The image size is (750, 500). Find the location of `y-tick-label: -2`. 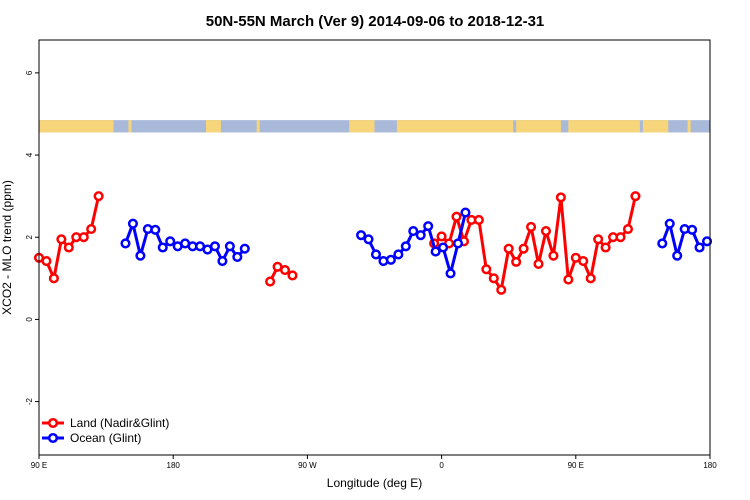

y-tick-label: -2 is located at coordinates (29, 401).